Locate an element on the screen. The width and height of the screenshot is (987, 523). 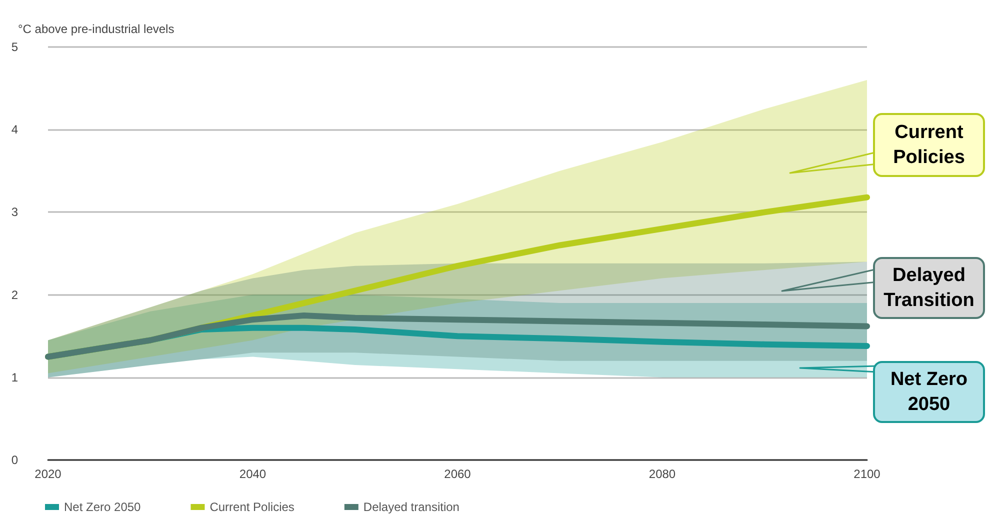
x-tick-label: 2040 is located at coordinates (252, 474).